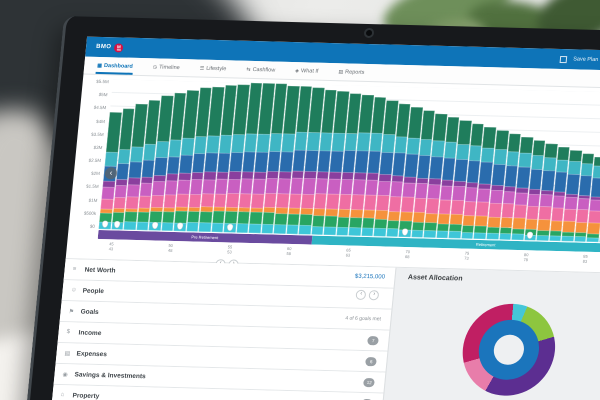 The height and width of the screenshot is (400, 600). What do you see at coordinates (261, 71) in the screenshot?
I see `tab-cashflow: ⇆ Cashflow` at bounding box center [261, 71].